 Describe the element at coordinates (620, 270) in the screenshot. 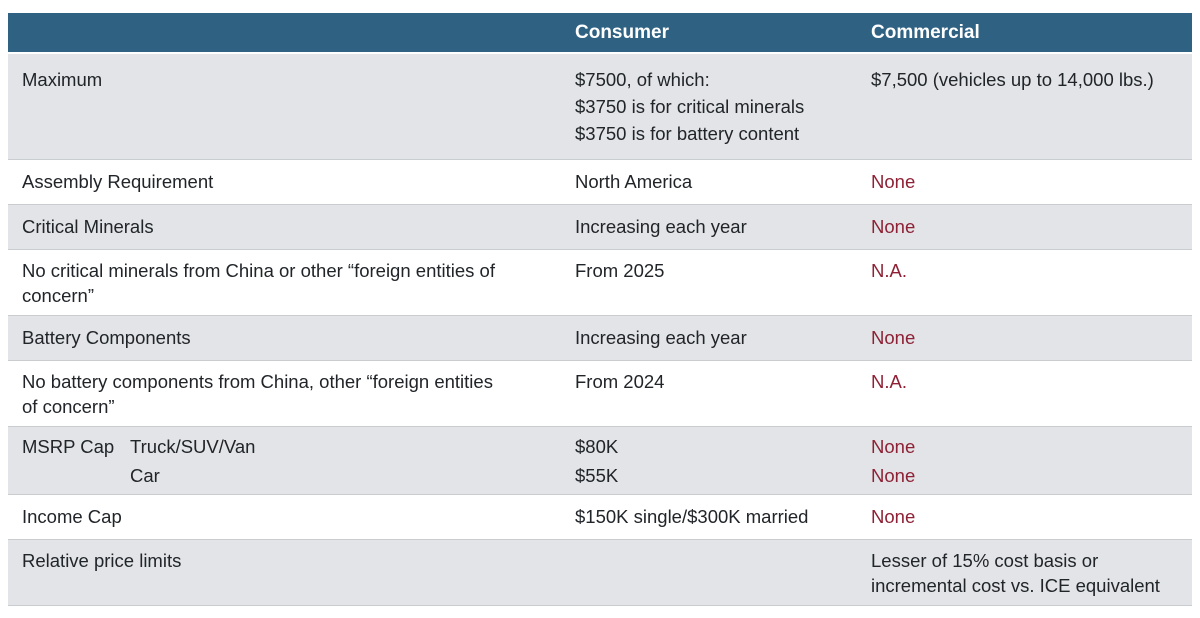

I see `consumer-cell: From 2025` at that location.